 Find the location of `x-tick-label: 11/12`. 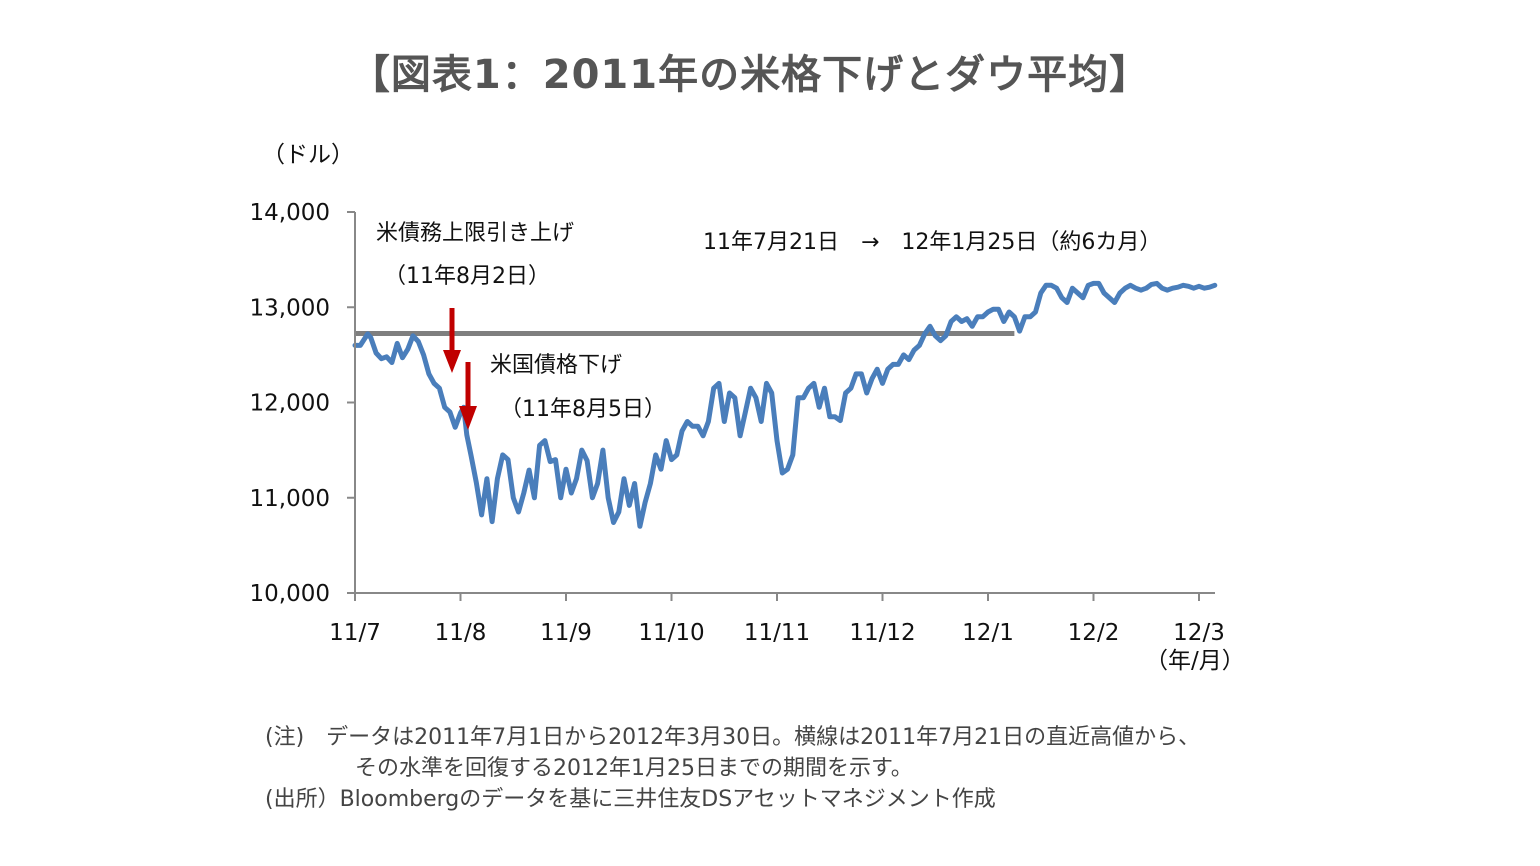

x-tick-label: 11/12 is located at coordinates (882, 633).